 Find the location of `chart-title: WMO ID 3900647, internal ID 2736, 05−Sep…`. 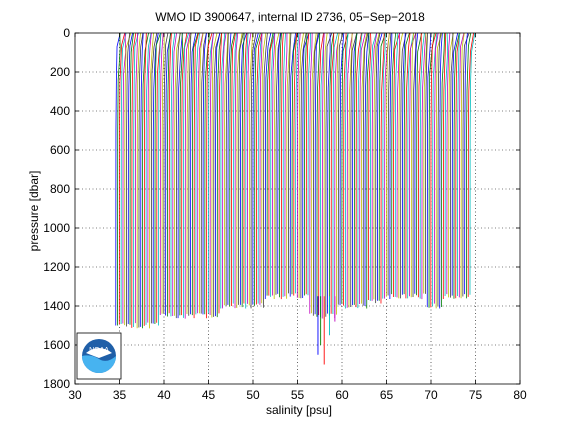

chart-title: WMO ID 3900647, internal ID 2736, 05−Sep… is located at coordinates (290, 17).